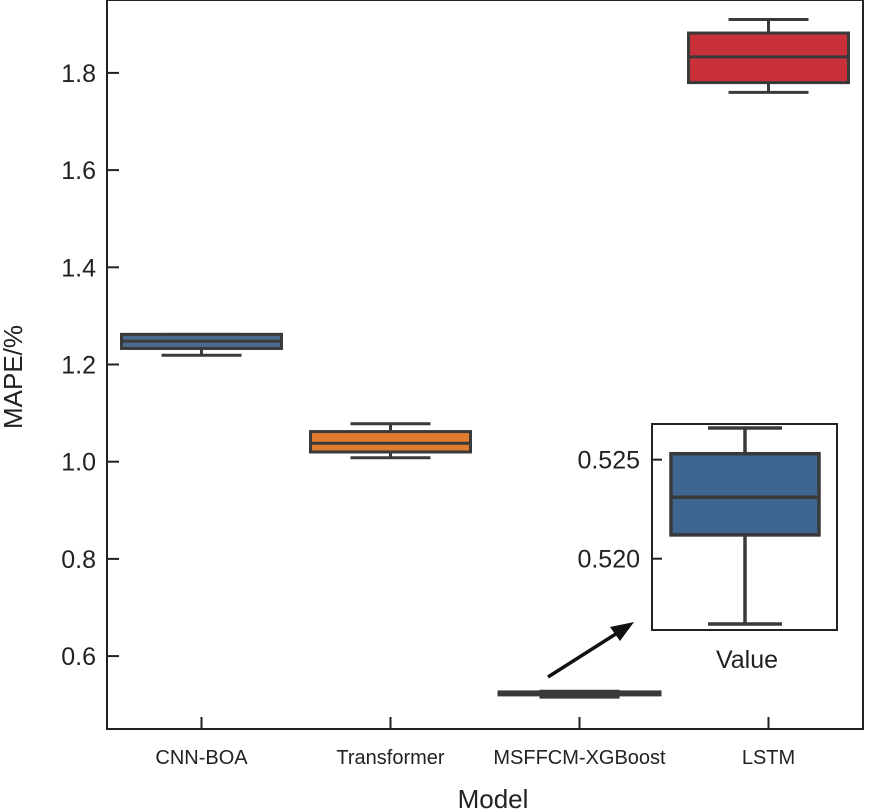 The height and width of the screenshot is (812, 874). Describe the element at coordinates (619, 510) in the screenshot. I see `inset-y-ticks: 0.520 0.525` at that location.